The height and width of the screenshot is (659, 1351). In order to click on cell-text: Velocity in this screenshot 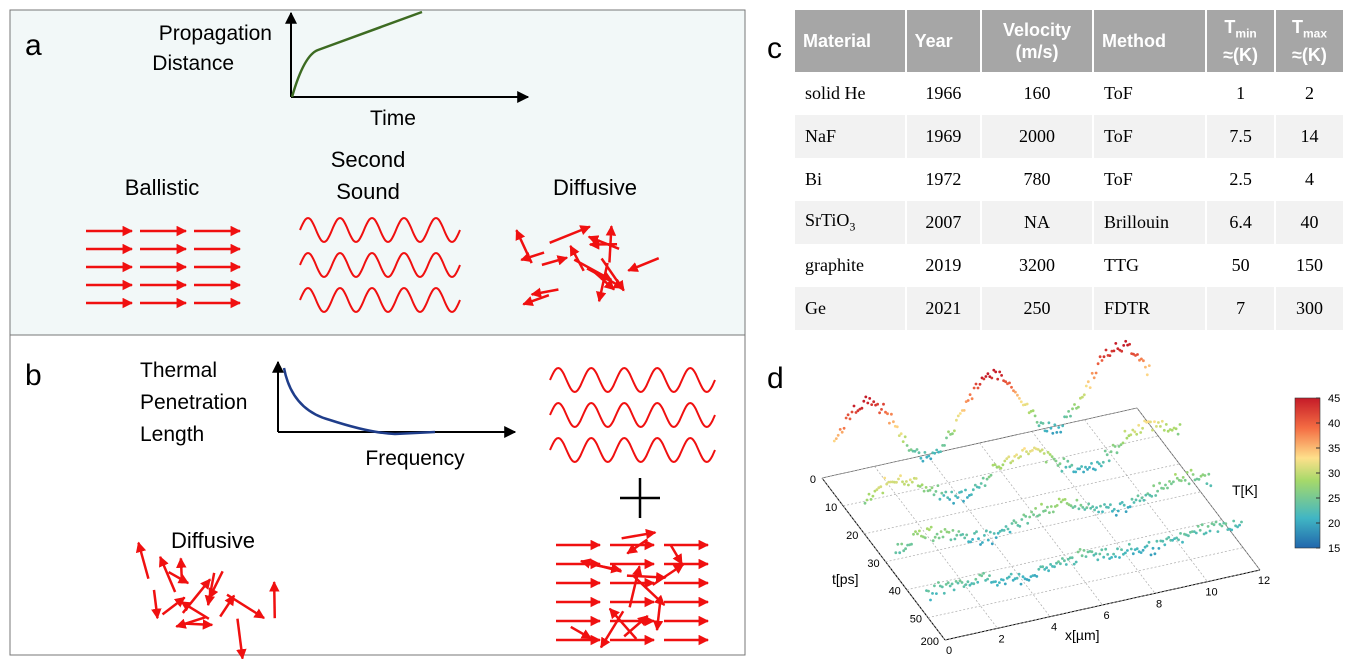, I will do `click(1037, 30)`.